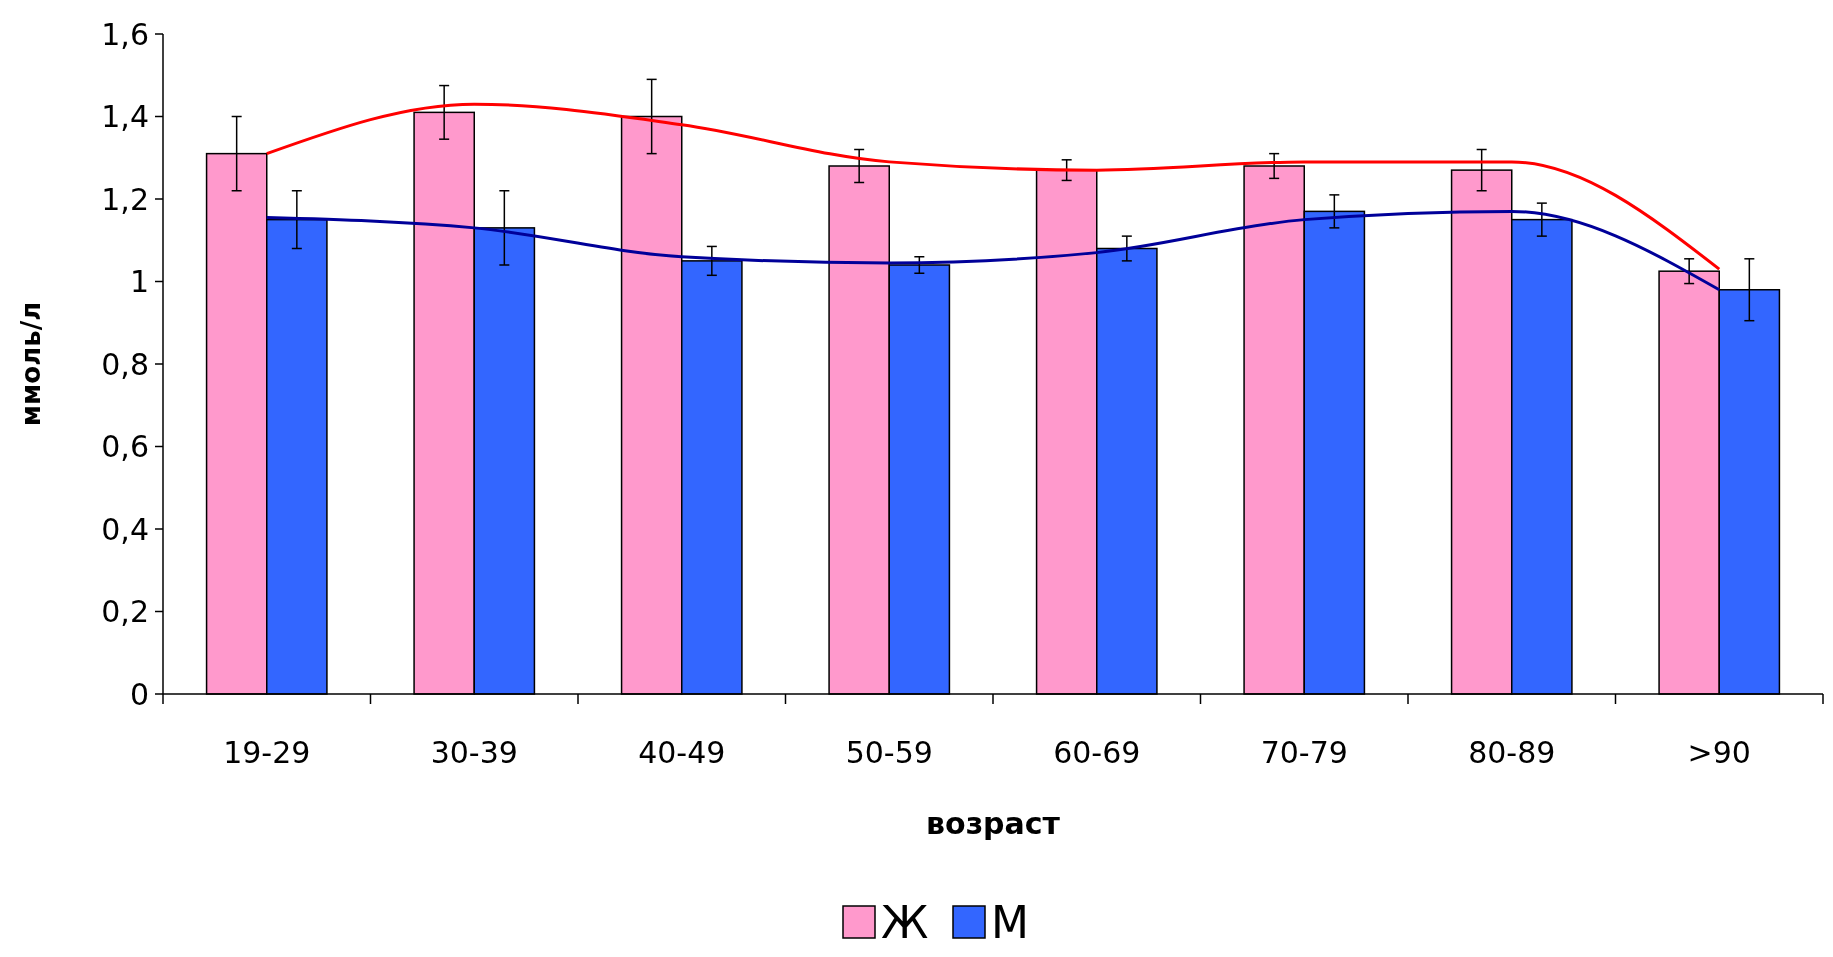 The image size is (1833, 957). I want to click on x-tick-label: 80-89, so click(1512, 752).